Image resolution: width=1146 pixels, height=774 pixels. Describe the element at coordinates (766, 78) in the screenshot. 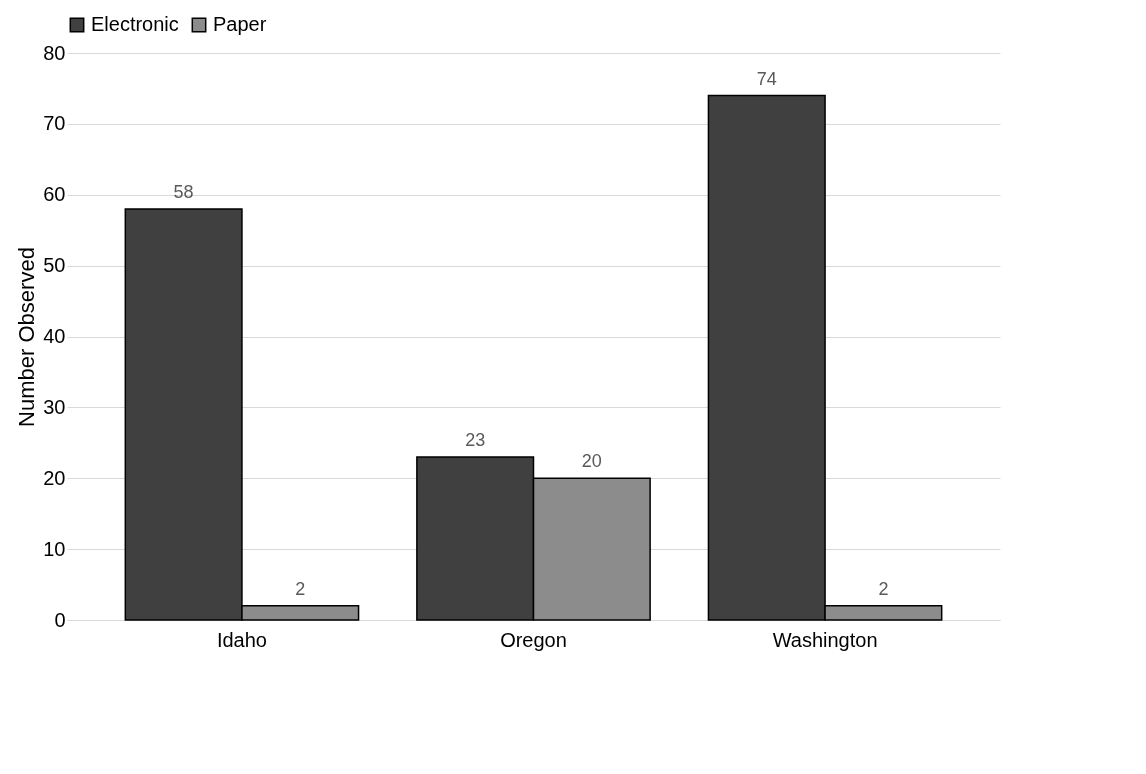

I see `data-label: 74` at that location.